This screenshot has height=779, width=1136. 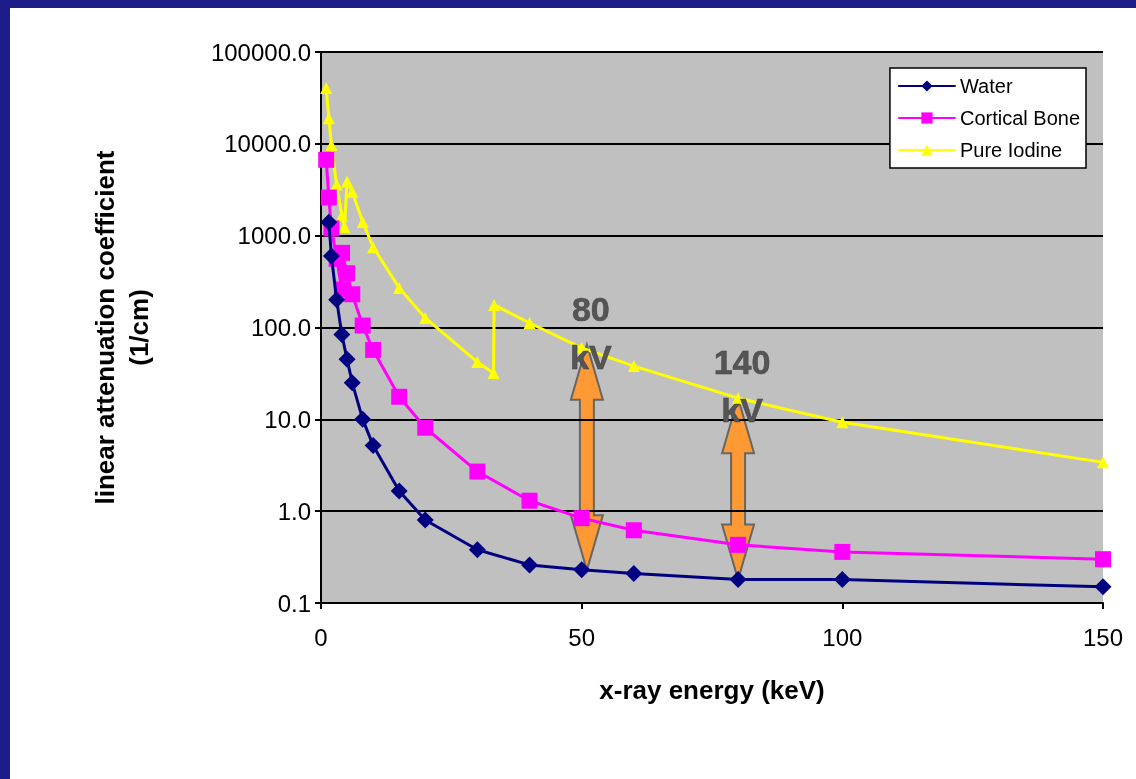 What do you see at coordinates (582, 637) in the screenshot?
I see `x-tick-label: 50` at bounding box center [582, 637].